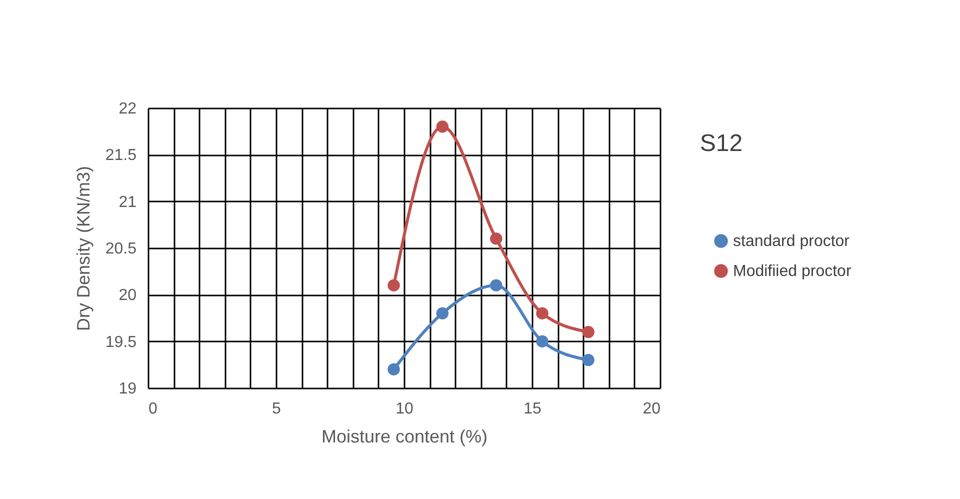  What do you see at coordinates (83, 249) in the screenshot?
I see `y-axis-title: Dry Density (KN/m3)` at bounding box center [83, 249].